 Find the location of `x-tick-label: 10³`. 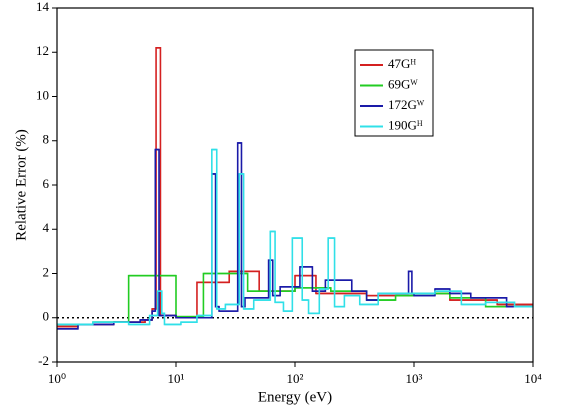

x-tick-label: 10³ is located at coordinates (414, 378).